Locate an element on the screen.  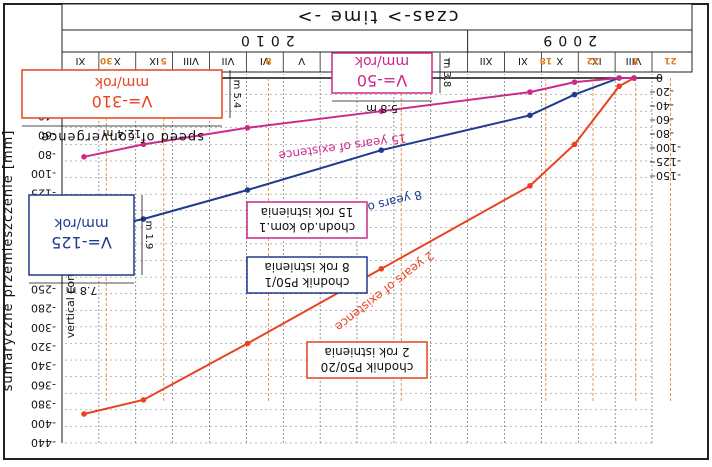
left-tick-label: -125 is located at coordinates (668, 161).